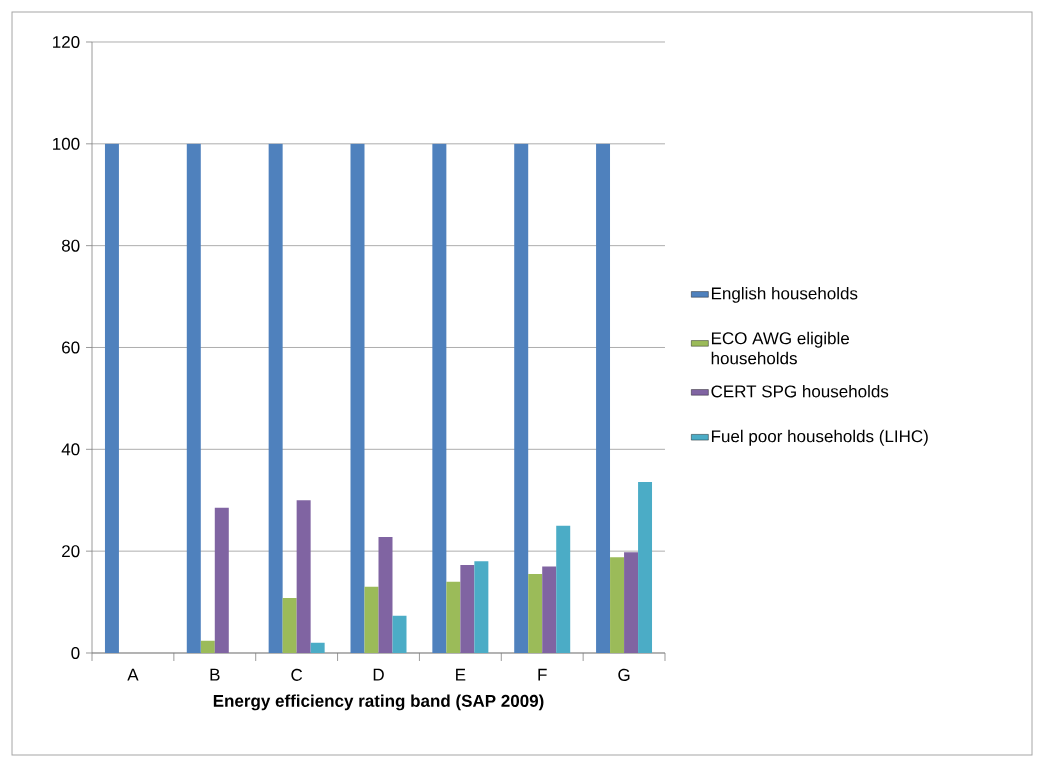  What do you see at coordinates (70, 245) in the screenshot?
I see `y-tick-label: 80` at bounding box center [70, 245].